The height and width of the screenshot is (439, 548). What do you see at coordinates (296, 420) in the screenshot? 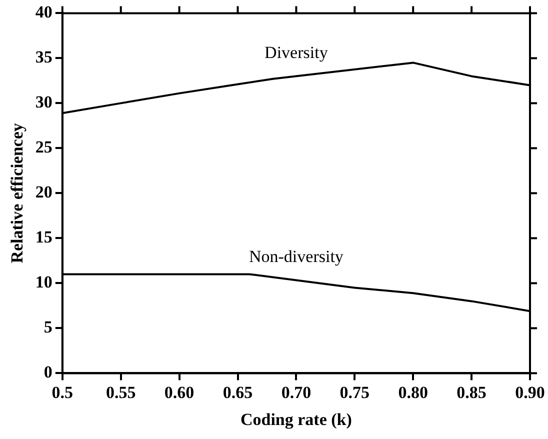
I see `x-axis-title: Coding rate (k)` at bounding box center [296, 420].